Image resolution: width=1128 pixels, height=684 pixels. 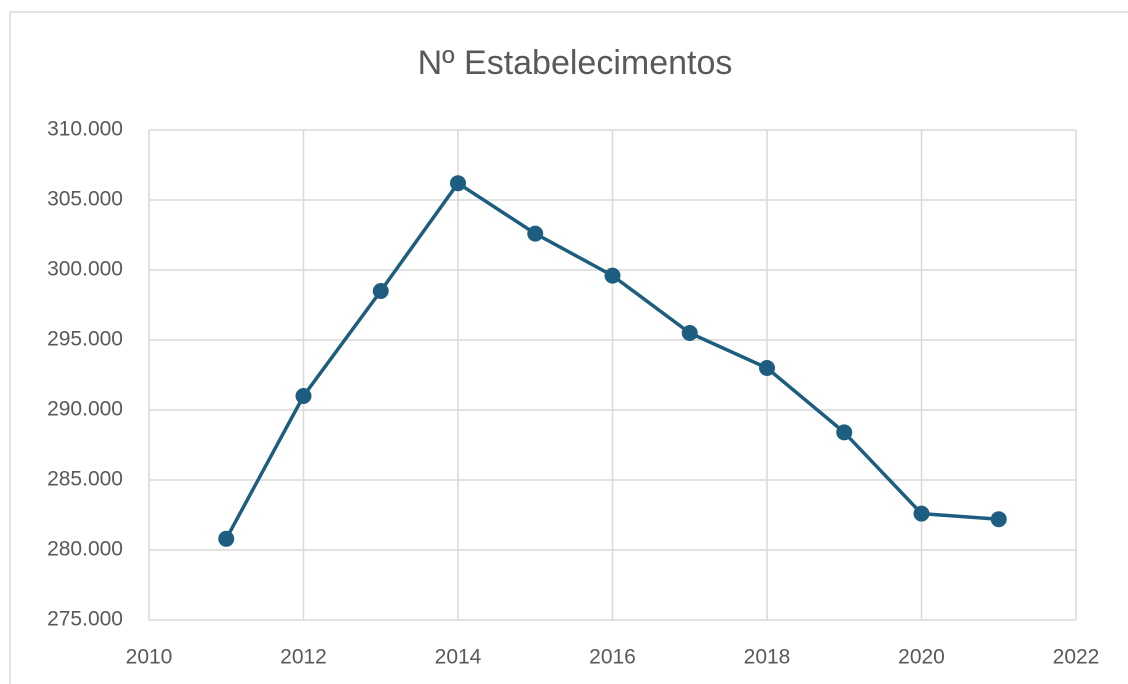 I want to click on x-tick-label: 2014, so click(x=458, y=657).